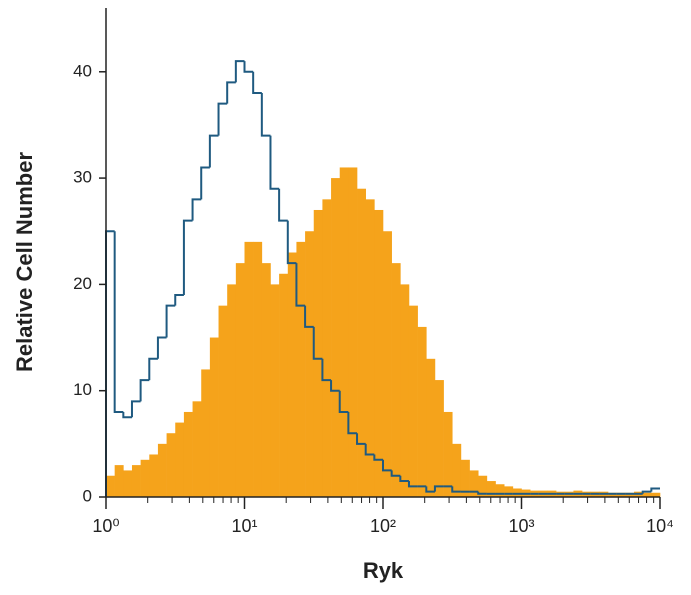 This screenshot has width=691, height=595. Describe the element at coordinates (244, 526) in the screenshot. I see `x-tick-label: 10¹` at that location.